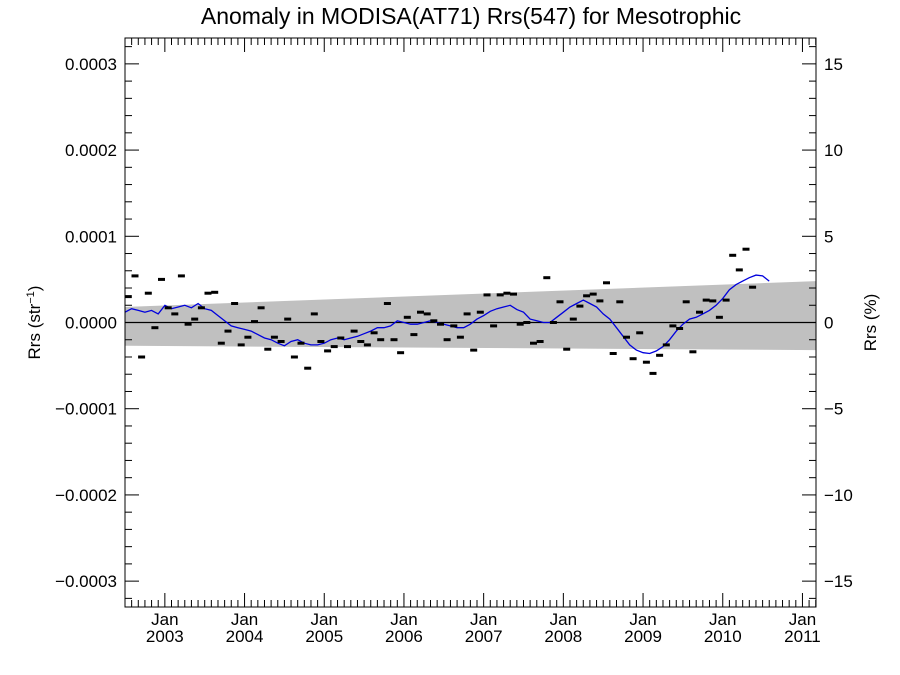 Image resolution: width=900 pixels, height=675 pixels. I want to click on right-tick-label: 5, so click(828, 236).